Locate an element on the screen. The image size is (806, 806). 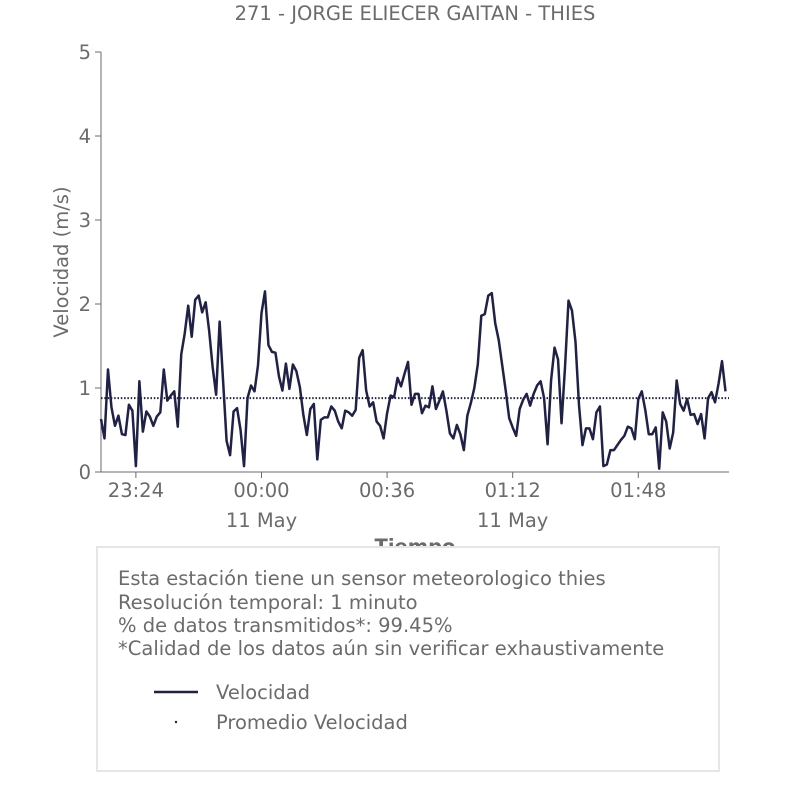
legend-solid-line-swatch is located at coordinates (176, 692).